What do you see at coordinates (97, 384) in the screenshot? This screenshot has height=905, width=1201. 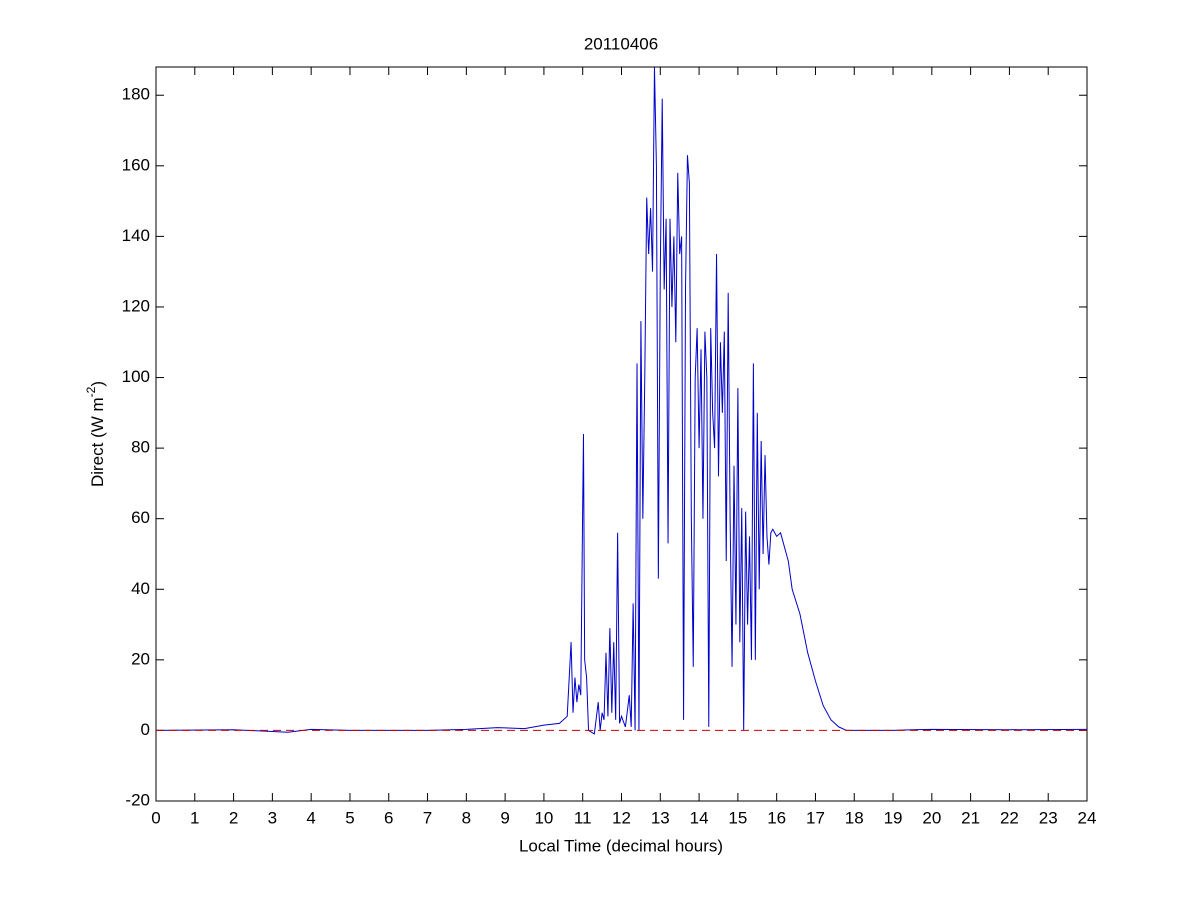 I see `y-label-tail: )` at bounding box center [97, 384].